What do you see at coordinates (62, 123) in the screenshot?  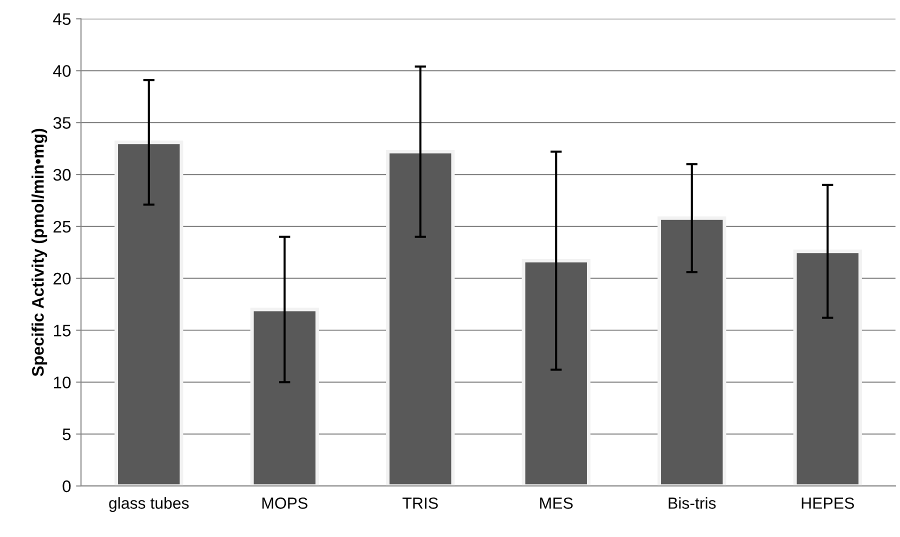 I see `y-tick-label: 35` at bounding box center [62, 123].